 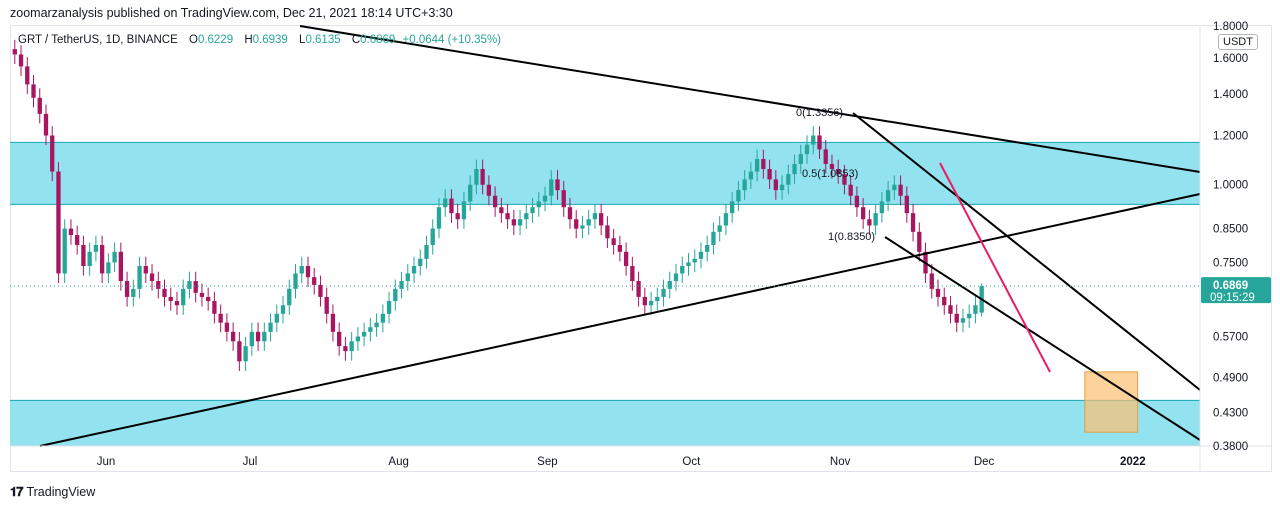 What do you see at coordinates (830, 174) in the screenshot?
I see `fib-05-label: 0.5(1.0853)` at bounding box center [830, 174].